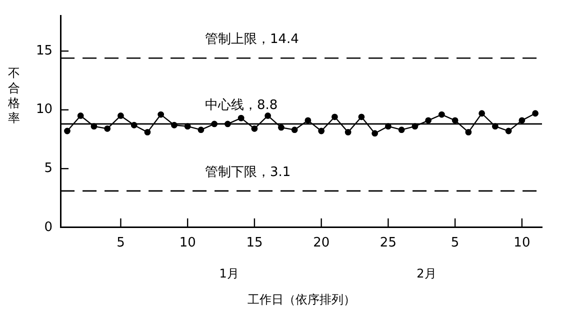 This screenshot has width=566, height=331. I want to click on x-tick-label: 20, so click(321, 243).